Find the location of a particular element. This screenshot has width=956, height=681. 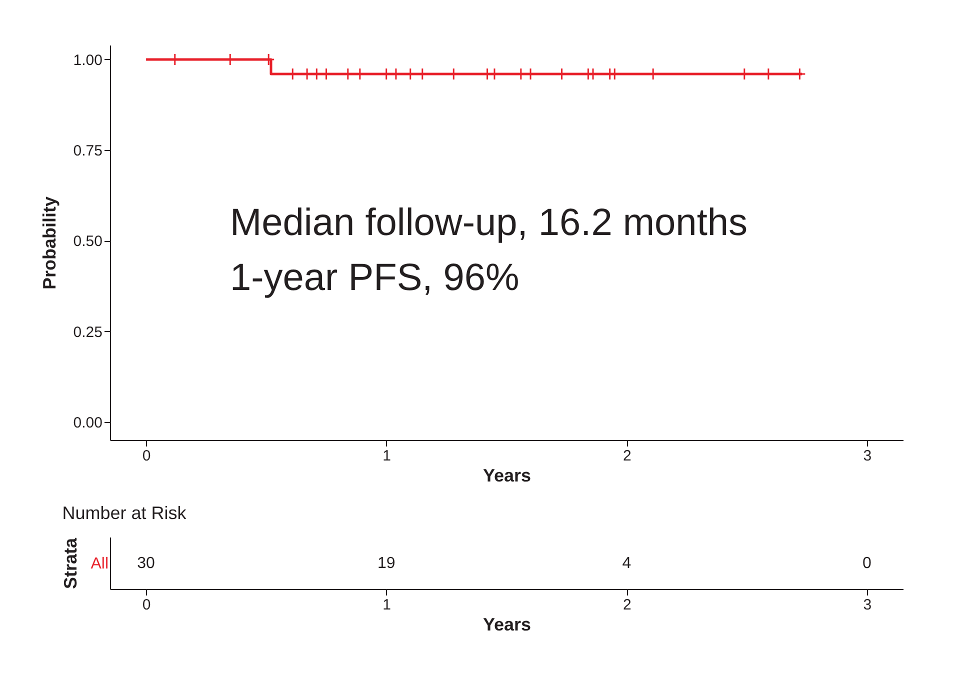

y-tick-label: 1.00 is located at coordinates (87, 60).